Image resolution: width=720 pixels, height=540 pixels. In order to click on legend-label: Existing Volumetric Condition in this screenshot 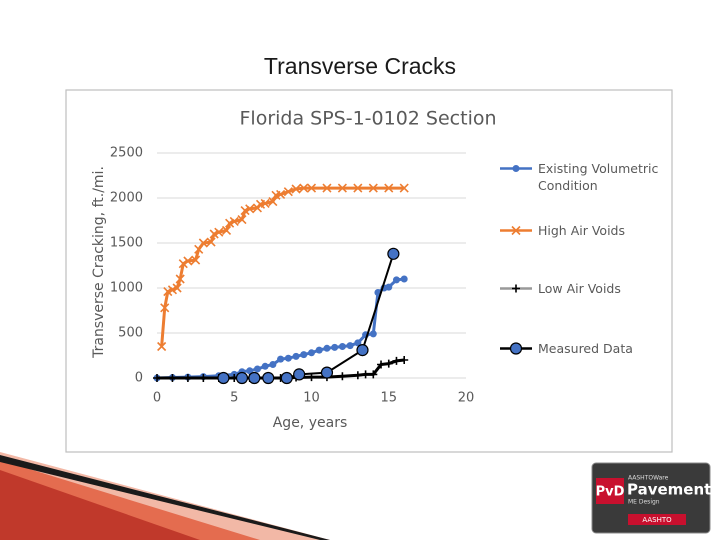, I will do `click(598, 177)`.